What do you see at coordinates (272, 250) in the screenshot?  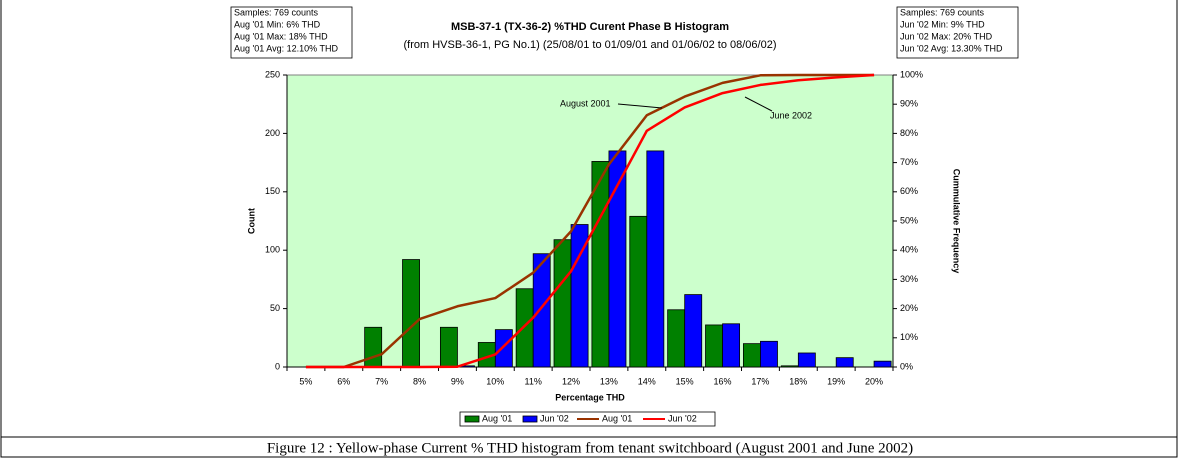 I see `y-tick-label: 100` at bounding box center [272, 250].